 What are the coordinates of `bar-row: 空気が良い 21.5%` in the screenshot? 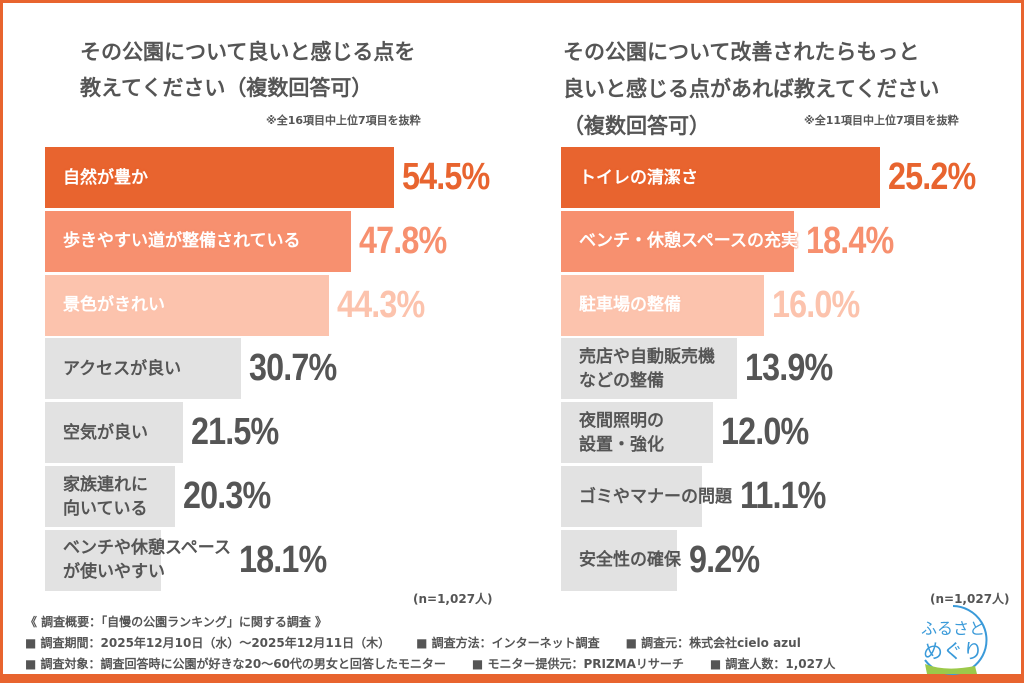 It's located at (285, 433).